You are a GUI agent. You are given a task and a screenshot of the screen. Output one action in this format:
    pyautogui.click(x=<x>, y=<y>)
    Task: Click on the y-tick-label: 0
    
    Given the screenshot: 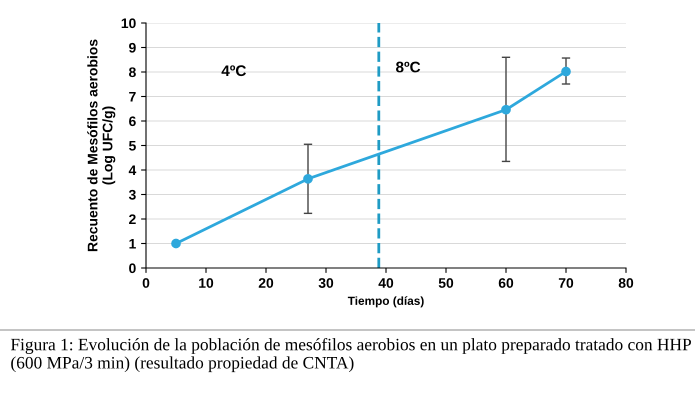 What is the action you would take?
    pyautogui.click(x=132, y=268)
    